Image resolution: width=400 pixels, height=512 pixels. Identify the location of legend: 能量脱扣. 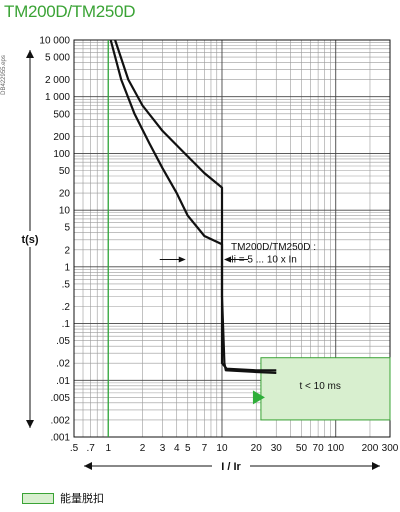
(63, 498).